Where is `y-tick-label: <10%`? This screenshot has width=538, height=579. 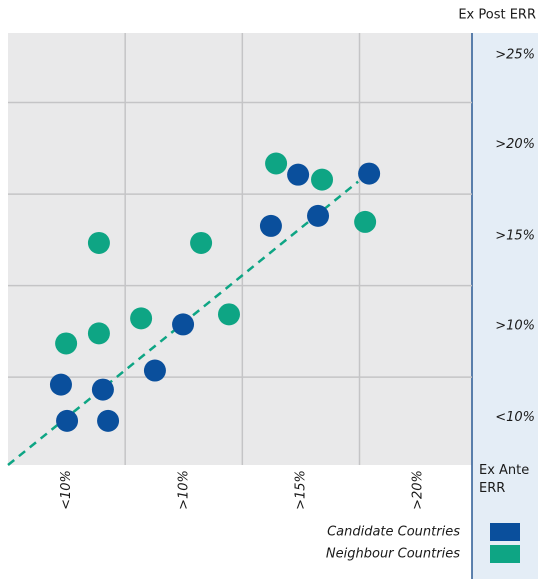 y-tick-label: <10% is located at coordinates (515, 417).